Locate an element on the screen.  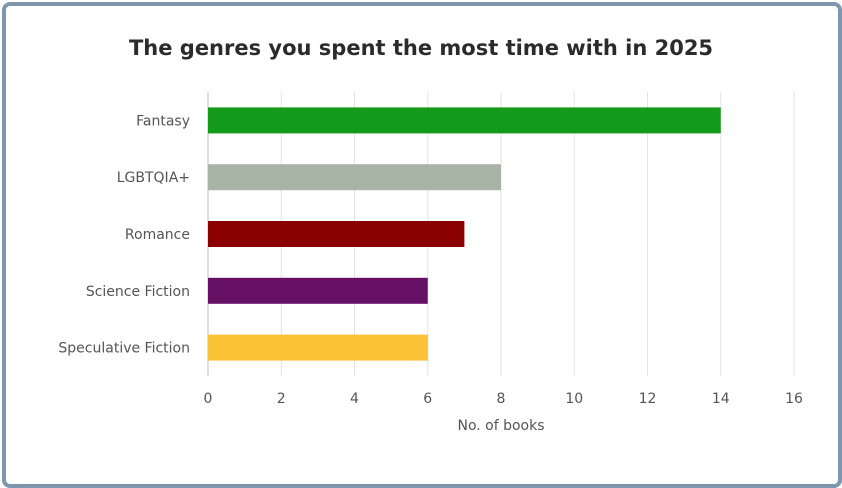
category-label: Speculative Fiction is located at coordinates (124, 349).